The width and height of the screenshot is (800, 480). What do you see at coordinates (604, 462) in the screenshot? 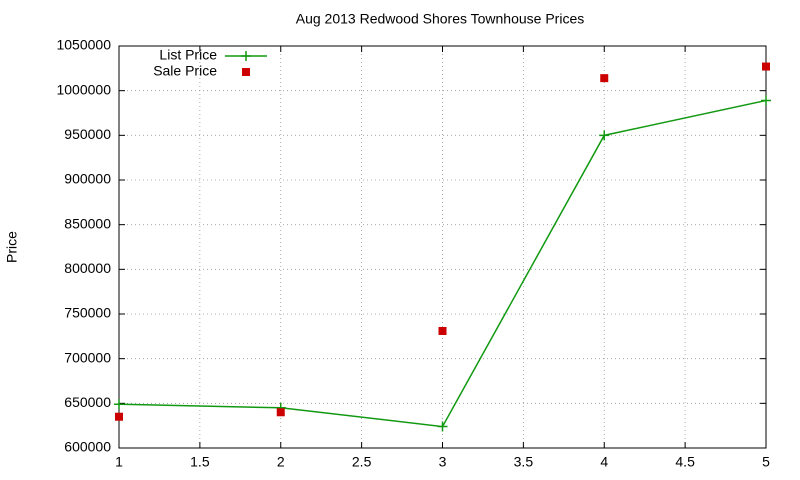
I see `x-tick-label: 4` at bounding box center [604, 462].